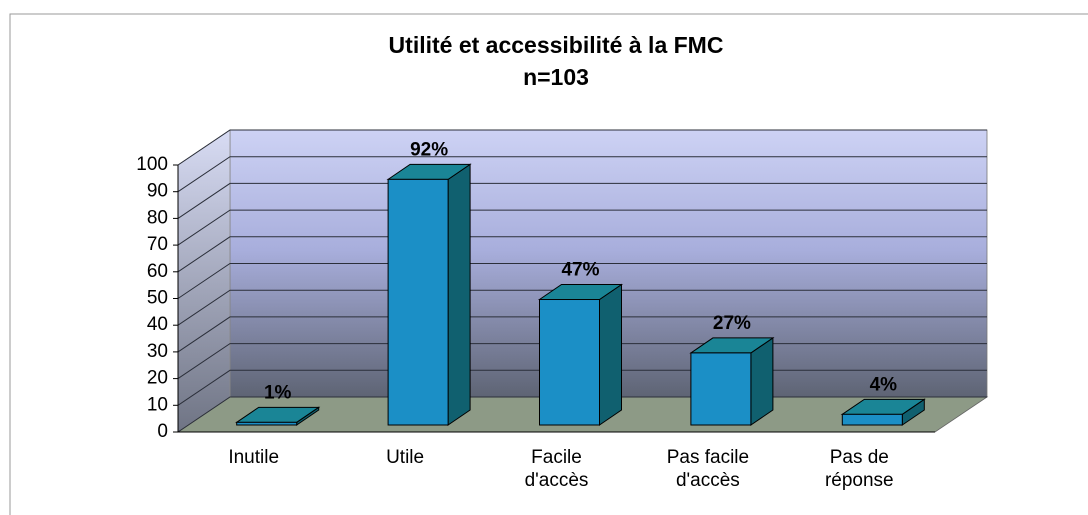  Describe the element at coordinates (859, 469) in the screenshot. I see `x-tick-label: Pas de réponse` at that location.